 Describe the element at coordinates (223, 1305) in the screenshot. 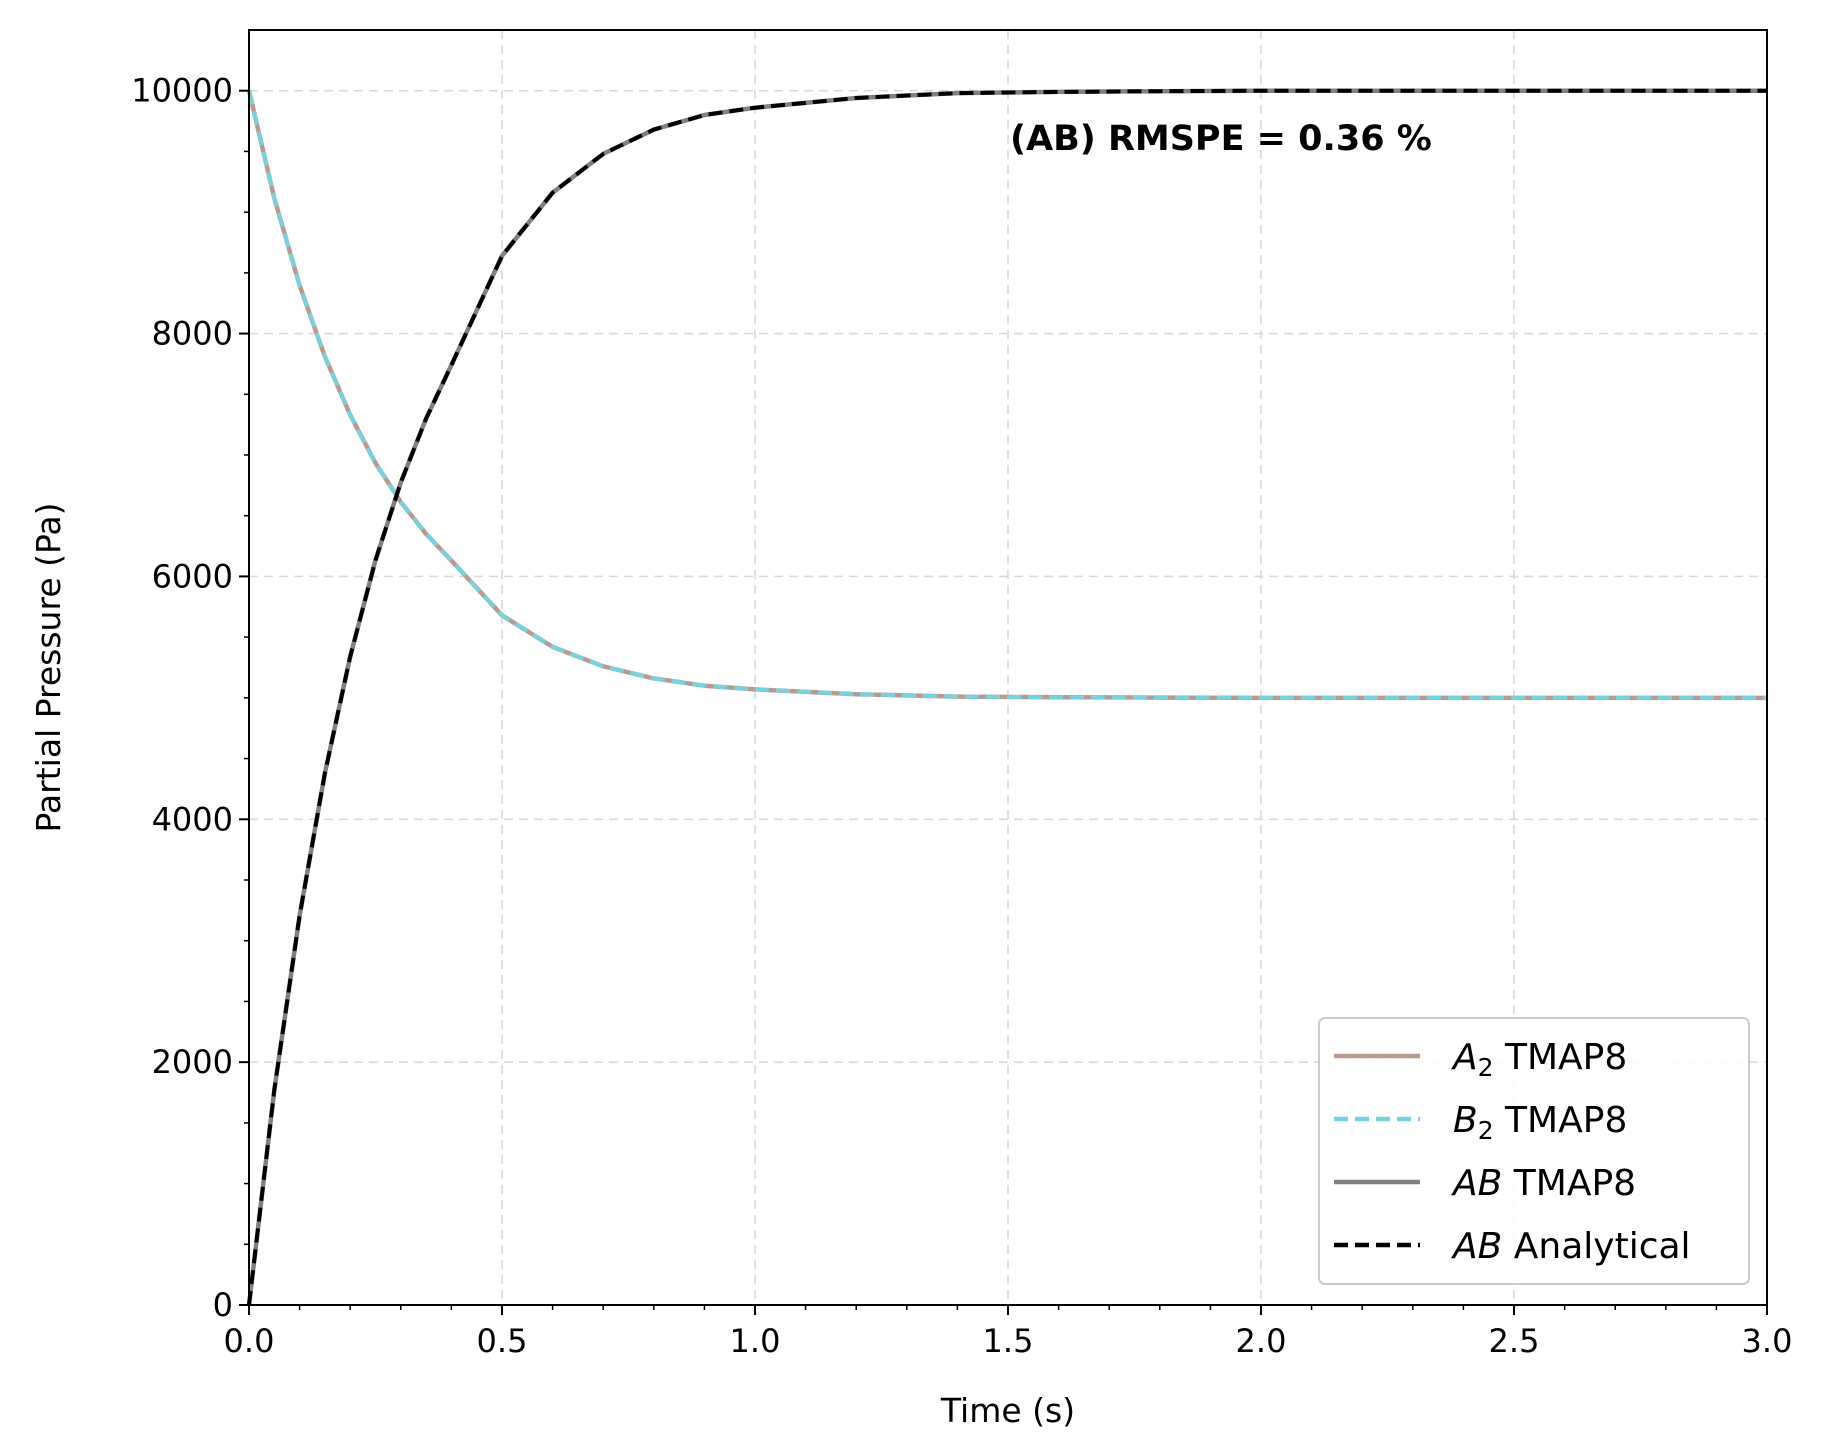

I see `y-tick-label: 0` at that location.